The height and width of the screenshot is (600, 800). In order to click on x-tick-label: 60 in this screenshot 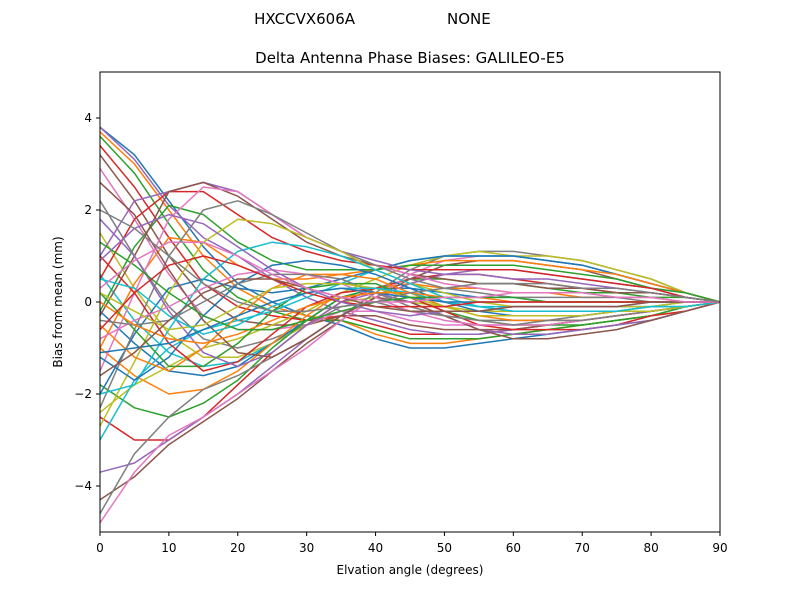, I will do `click(513, 548)`.